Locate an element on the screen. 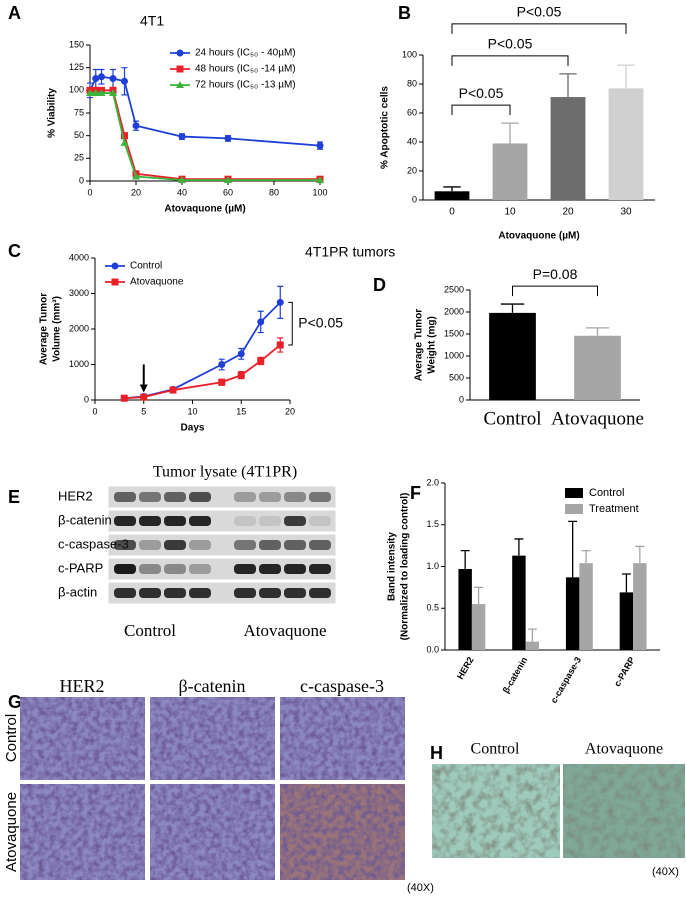 This screenshot has height=900, width=686. stain-column: Atovaquone is located at coordinates (624, 749).